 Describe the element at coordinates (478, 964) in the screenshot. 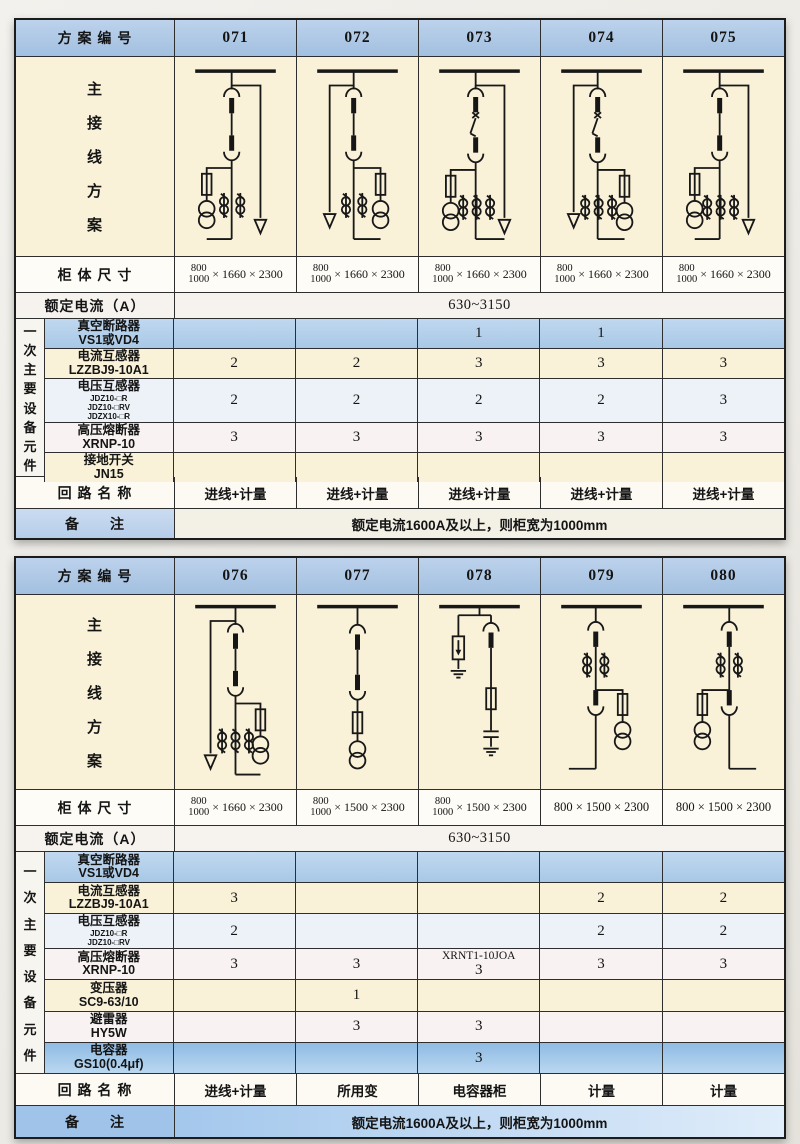

I see `equipment-qty: XRNT1-10JOA 3` at that location.